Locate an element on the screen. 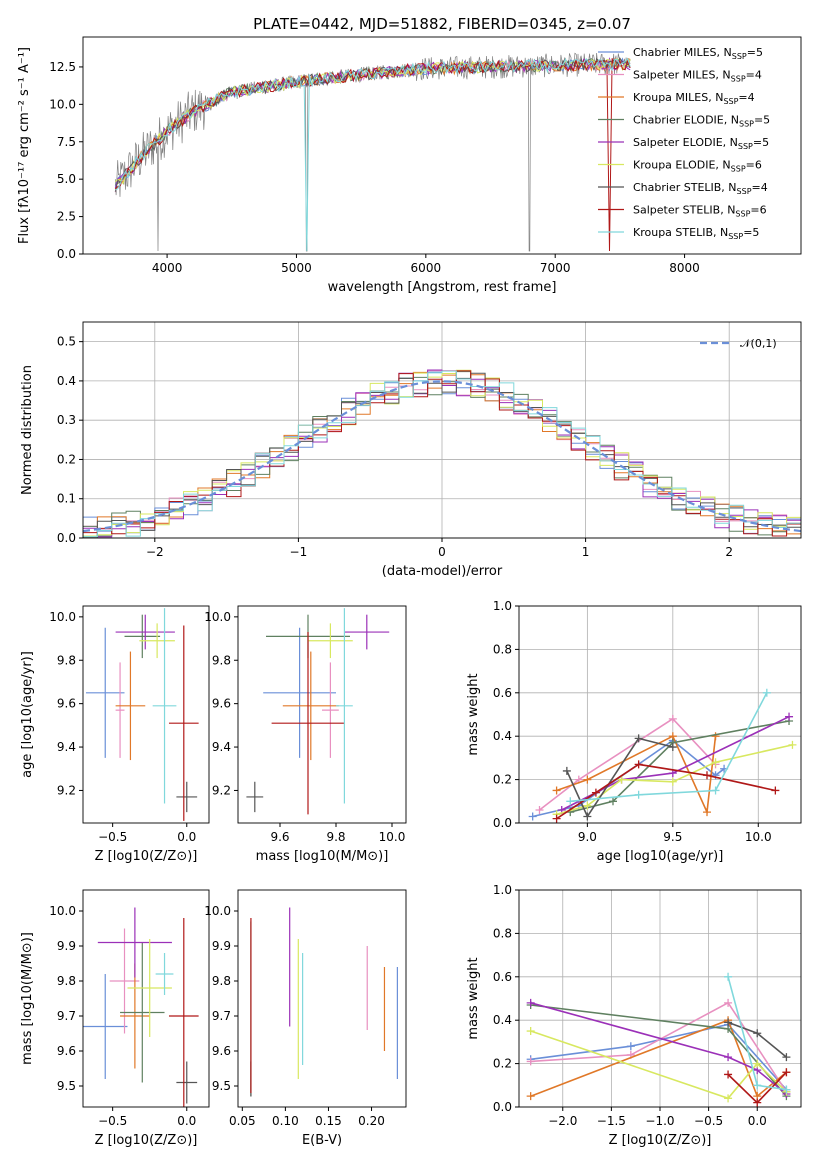 The width and height of the screenshot is (819, 1174). x-tick-label: −2.0 is located at coordinates (562, 1121).